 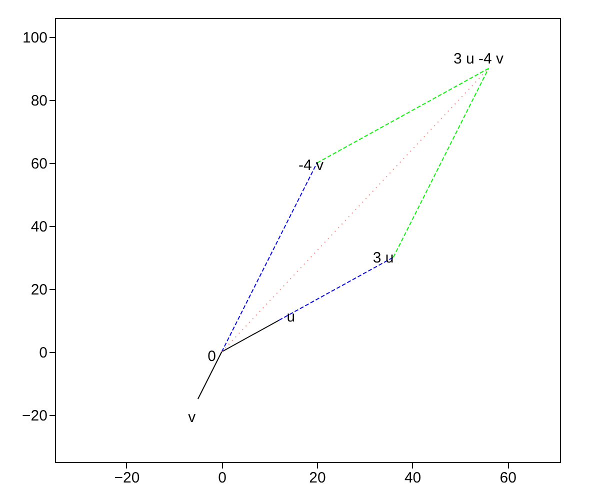 What do you see at coordinates (291, 317) in the screenshot?
I see `annotation: u` at bounding box center [291, 317].